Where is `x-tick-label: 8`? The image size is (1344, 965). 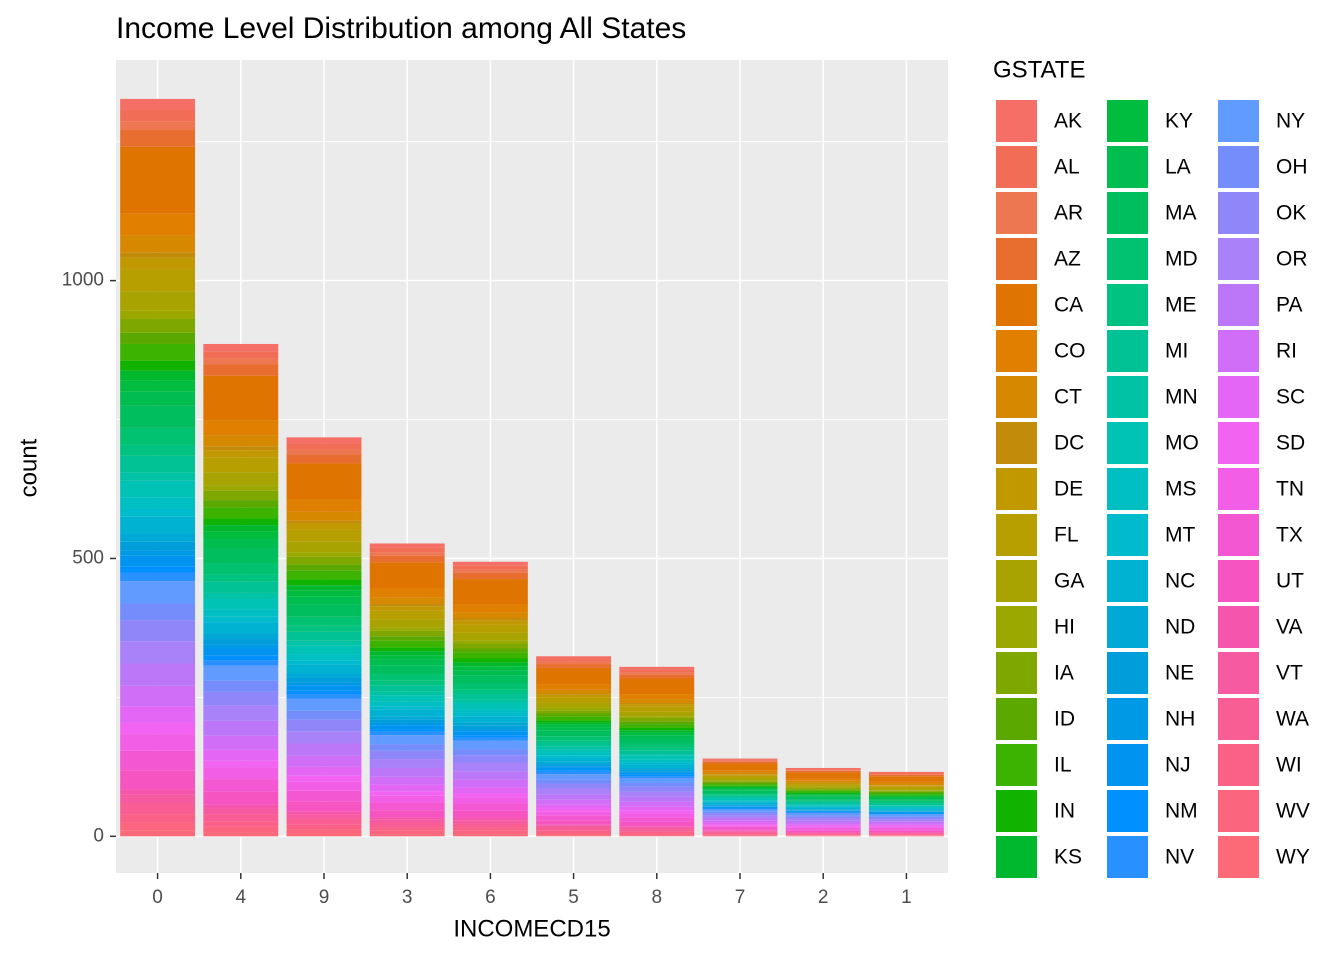
x-tick-label: 8 is located at coordinates (657, 897).